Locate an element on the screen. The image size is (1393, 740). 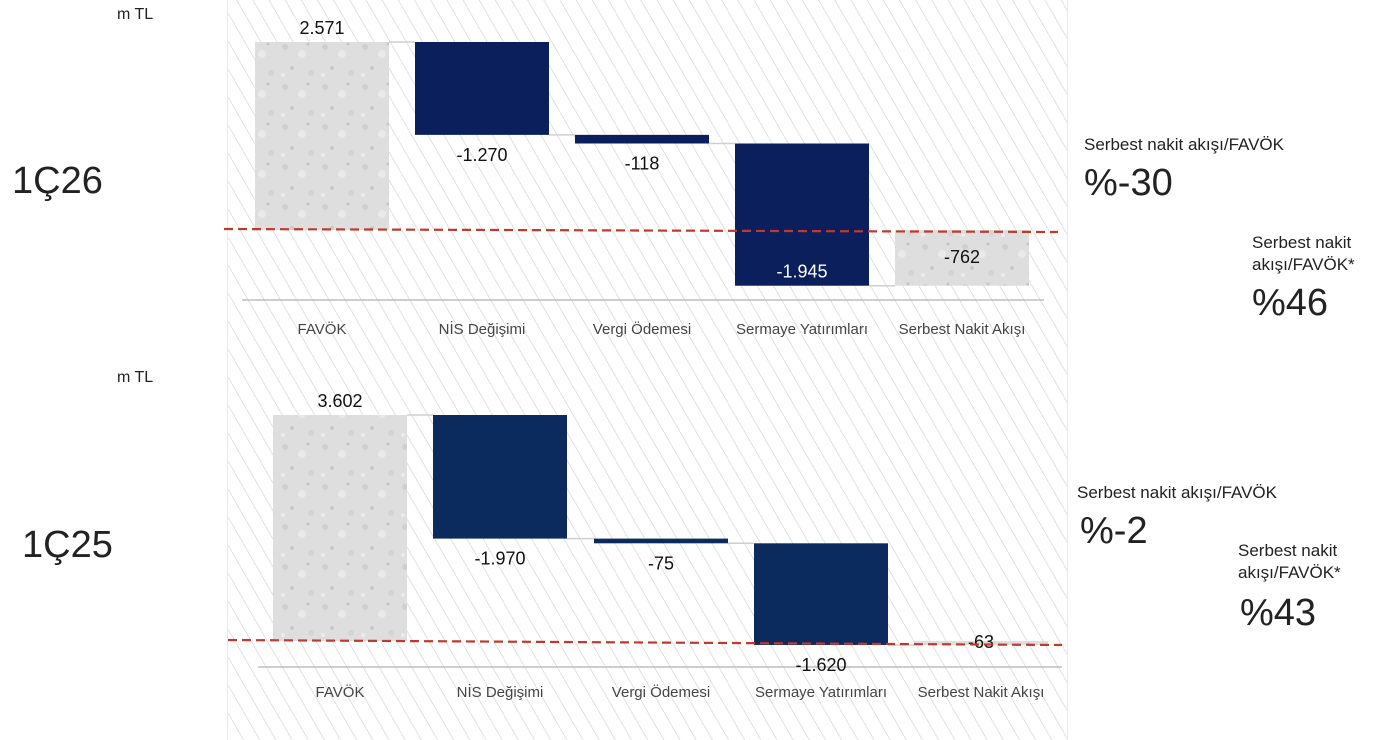
data-label: 3.602 is located at coordinates (339, 401).